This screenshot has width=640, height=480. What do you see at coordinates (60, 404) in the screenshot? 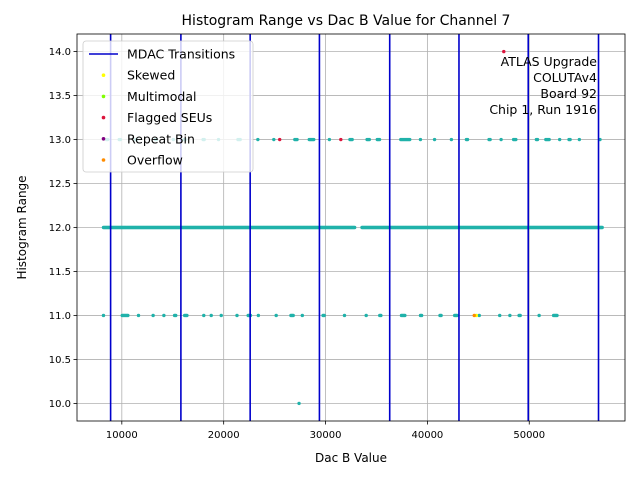
I see `y-tick-label: 10.0` at bounding box center [60, 404].